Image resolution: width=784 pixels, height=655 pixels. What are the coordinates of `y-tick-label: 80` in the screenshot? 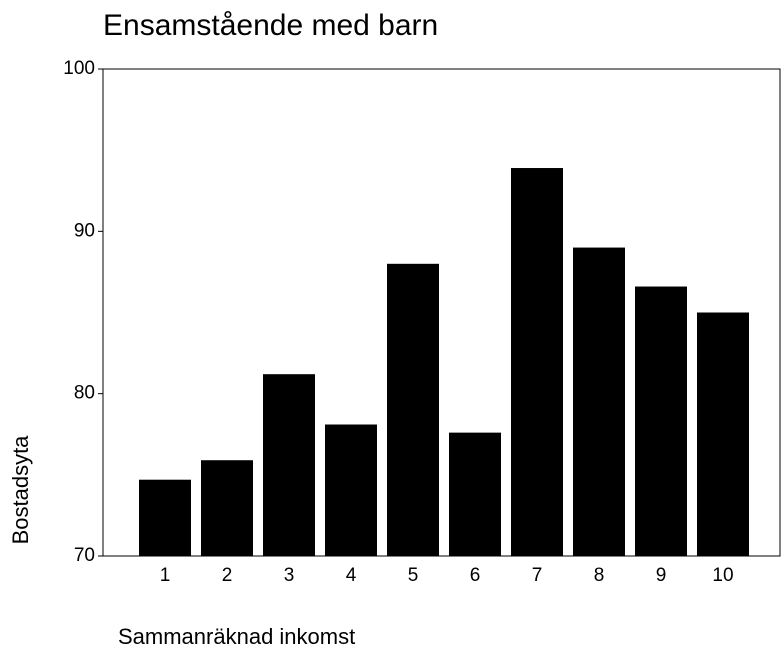 It's located at (84, 393).